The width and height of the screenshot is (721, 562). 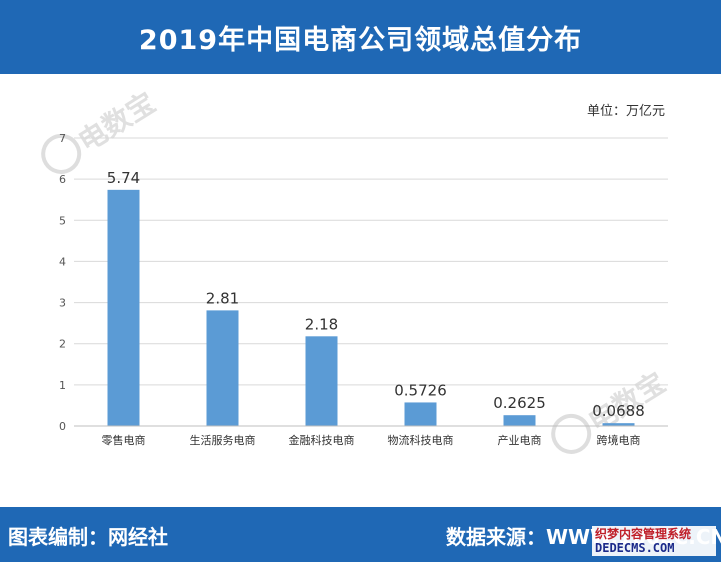 What do you see at coordinates (62, 426) in the screenshot?
I see `y-tick-label: 0` at bounding box center [62, 426].